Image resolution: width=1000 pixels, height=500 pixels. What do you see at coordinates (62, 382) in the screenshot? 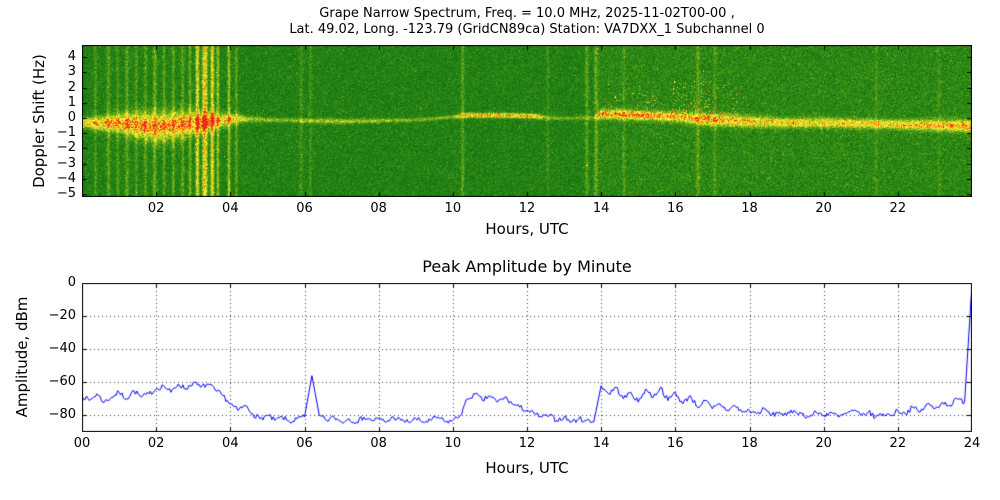
I see `amplitude-ytick-label: −60` at bounding box center [62, 382].